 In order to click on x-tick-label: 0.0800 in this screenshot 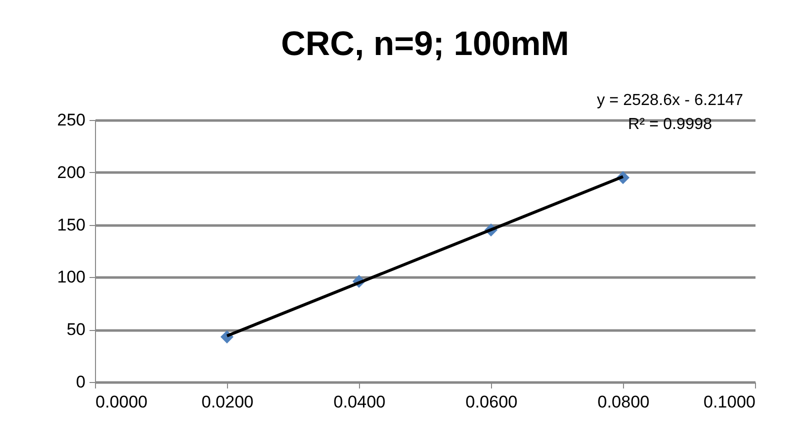, I will do `click(624, 402)`.